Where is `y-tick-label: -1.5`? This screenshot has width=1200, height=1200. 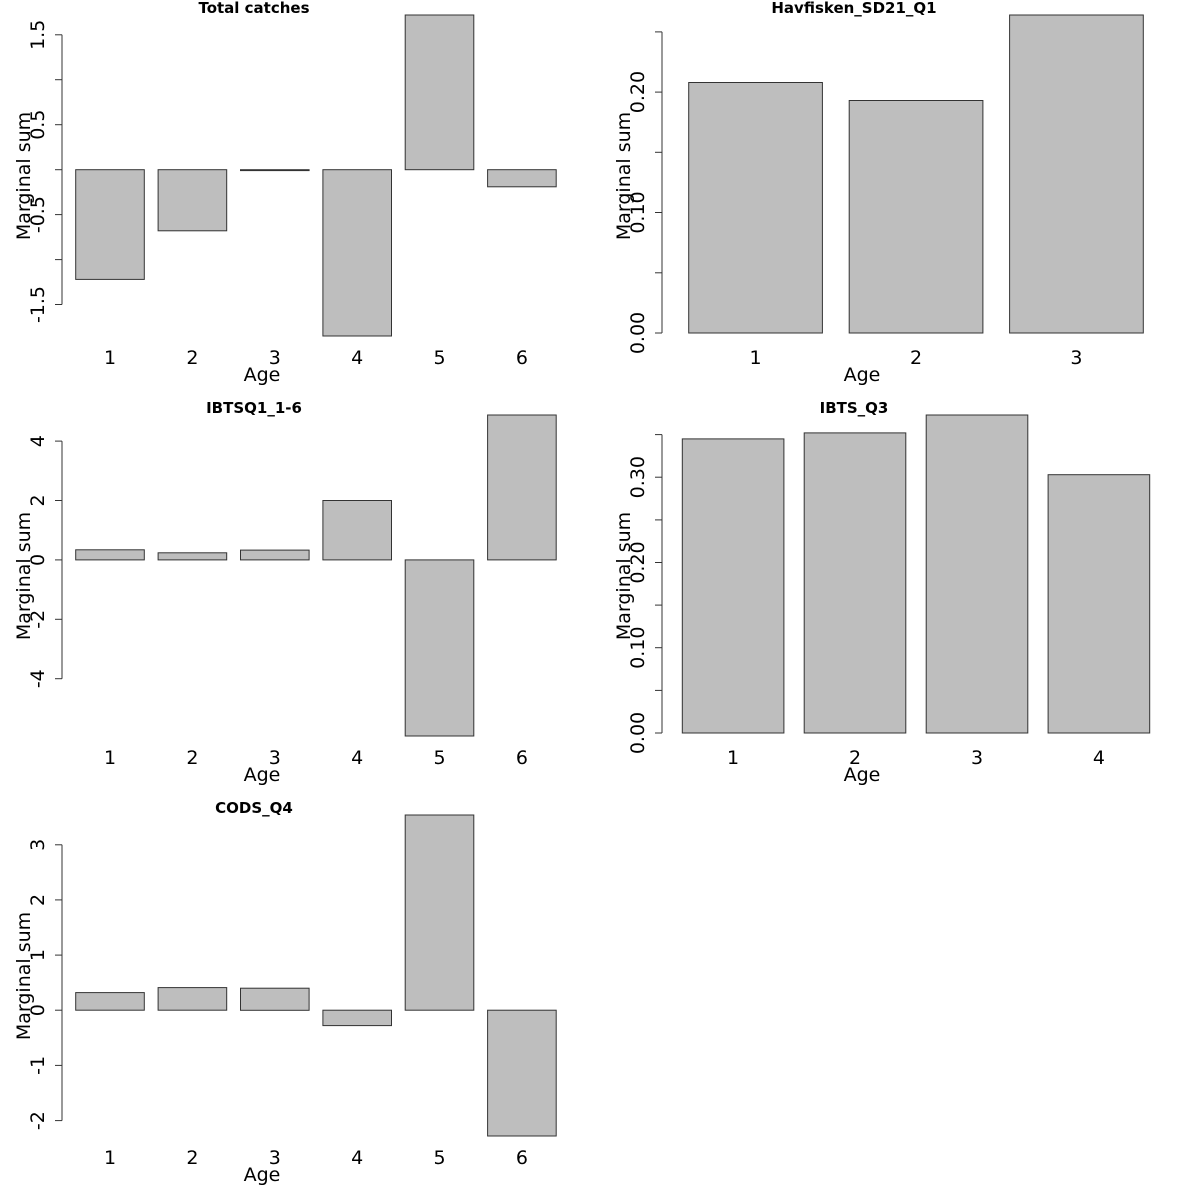
y-tick-label: -1.5 is located at coordinates (38, 304).